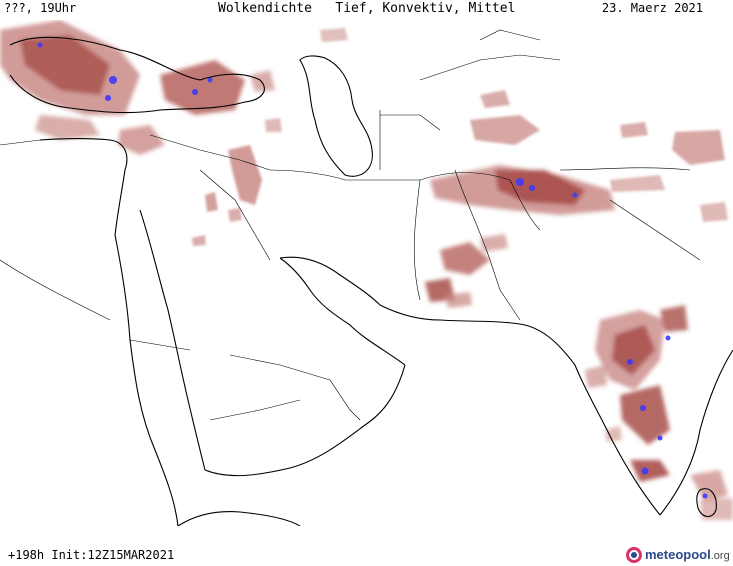  I want to click on meteopool-logo: meteopool.org, so click(677, 555).